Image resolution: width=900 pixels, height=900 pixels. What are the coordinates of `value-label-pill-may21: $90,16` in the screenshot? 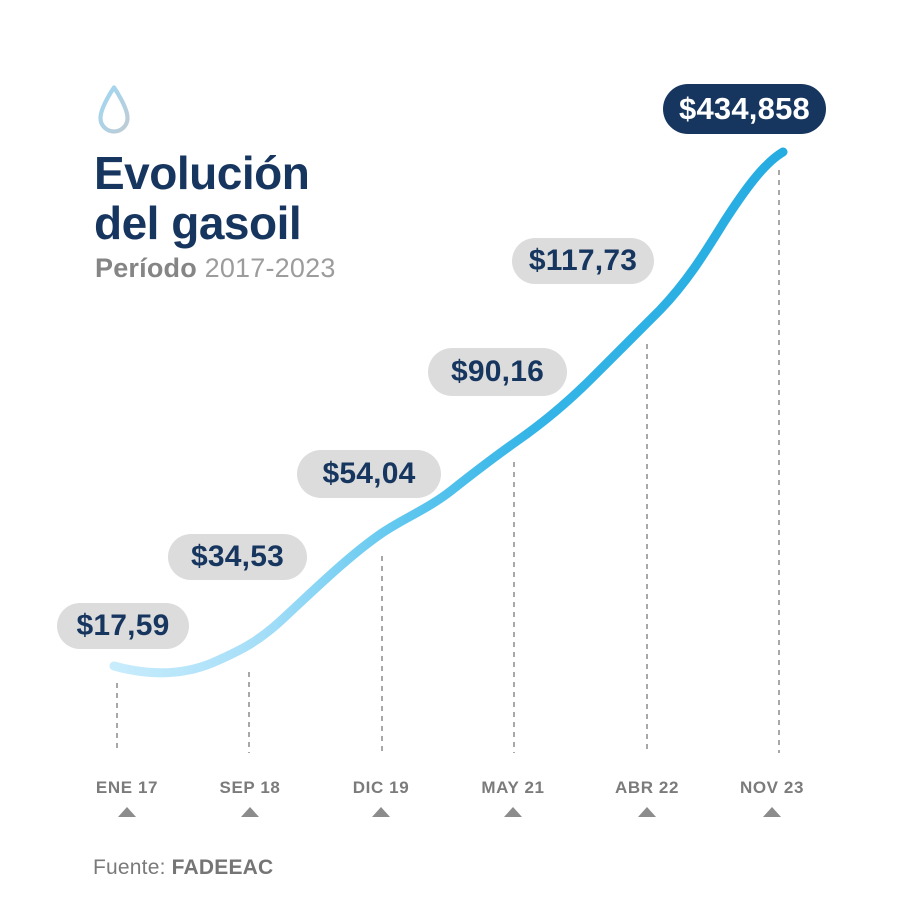 It's located at (497, 372).